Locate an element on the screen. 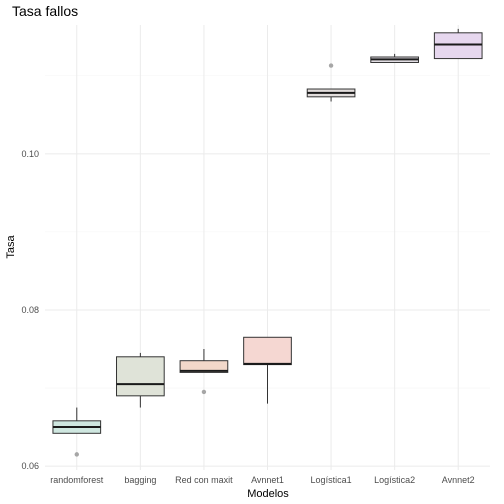  chart-title: Tasa fallos is located at coordinates (45, 11).